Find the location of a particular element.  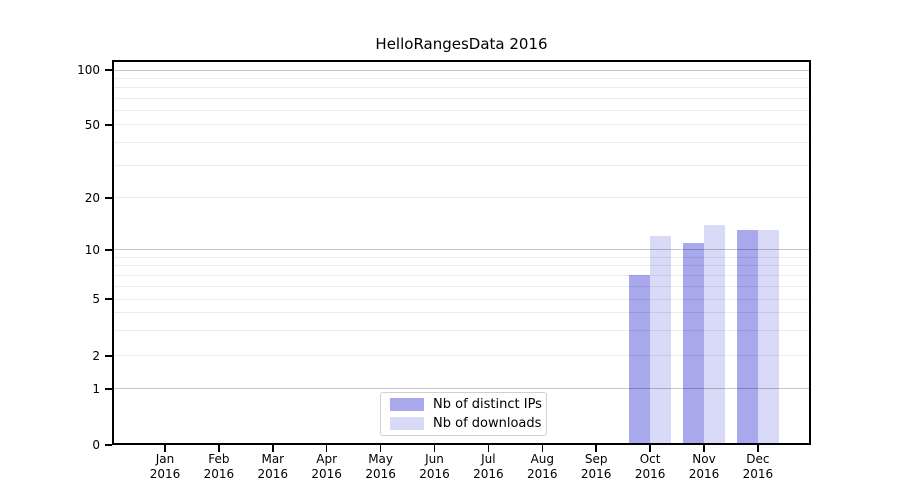

legend-item-downloads: Nb of downloads is located at coordinates (468, 423).